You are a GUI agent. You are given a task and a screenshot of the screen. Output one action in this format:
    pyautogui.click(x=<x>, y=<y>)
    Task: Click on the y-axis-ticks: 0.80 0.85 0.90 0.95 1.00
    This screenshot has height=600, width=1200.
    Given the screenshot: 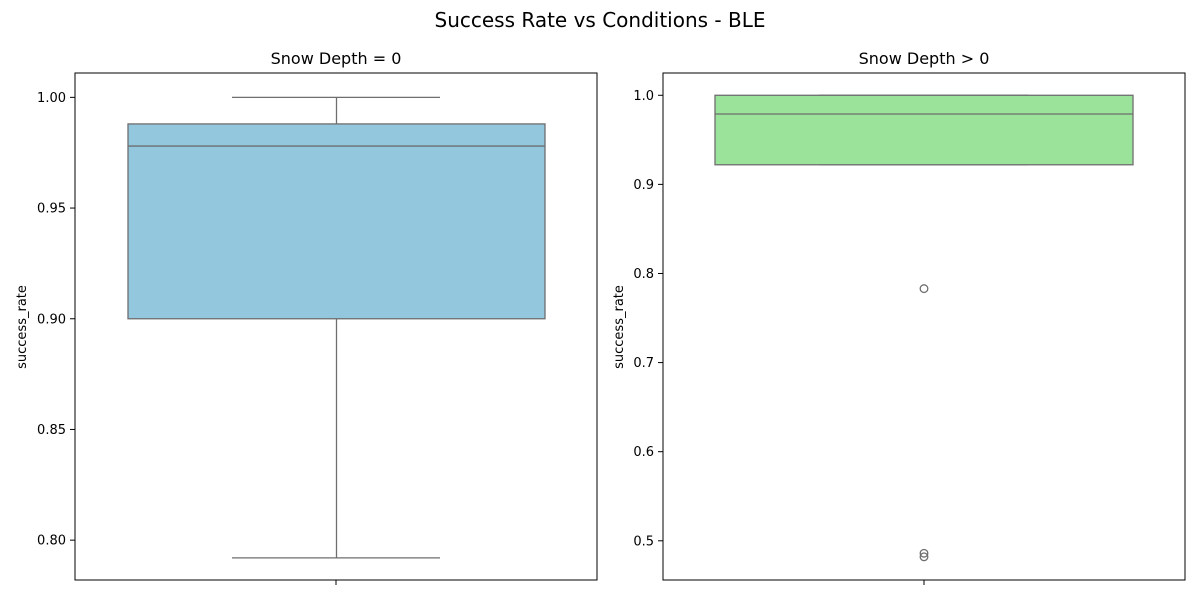 What is the action you would take?
    pyautogui.click(x=56, y=320)
    